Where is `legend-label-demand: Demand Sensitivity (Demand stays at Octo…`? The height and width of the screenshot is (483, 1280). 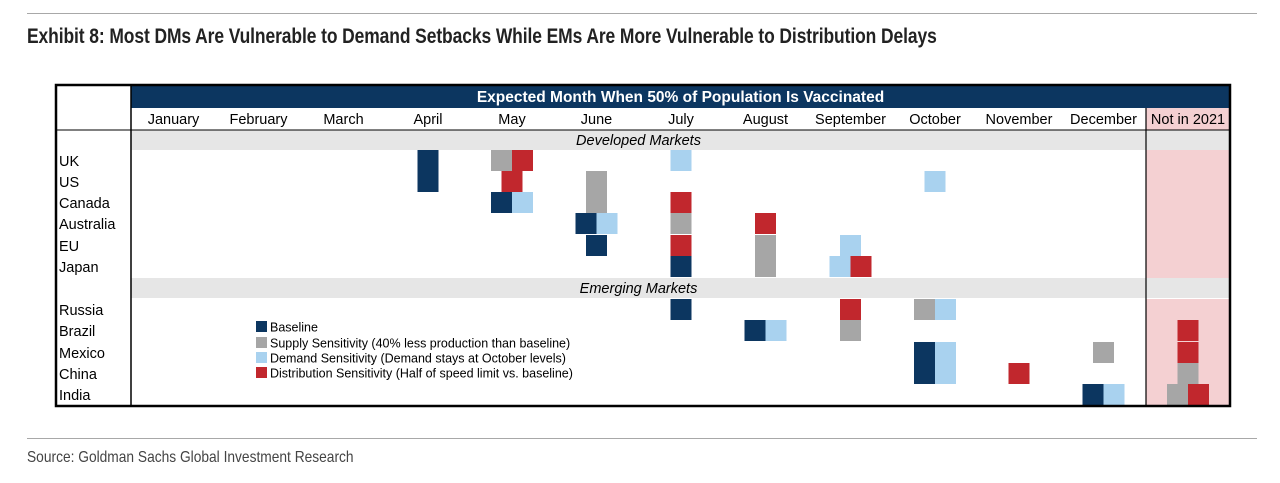
legend-label-demand: Demand Sensitivity (Demand stays at Octo… is located at coordinates (418, 359).